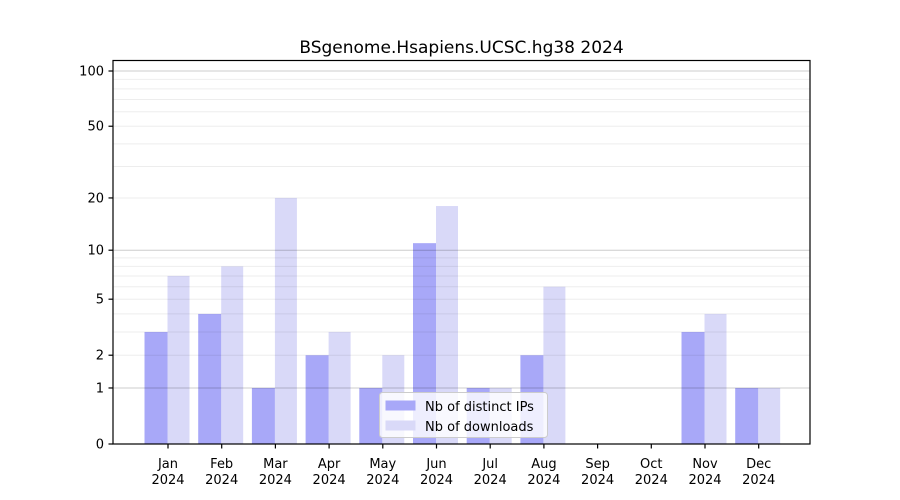 The height and width of the screenshot is (500, 900). What do you see at coordinates (100, 388) in the screenshot?
I see `y-tick-label: 1` at bounding box center [100, 388].